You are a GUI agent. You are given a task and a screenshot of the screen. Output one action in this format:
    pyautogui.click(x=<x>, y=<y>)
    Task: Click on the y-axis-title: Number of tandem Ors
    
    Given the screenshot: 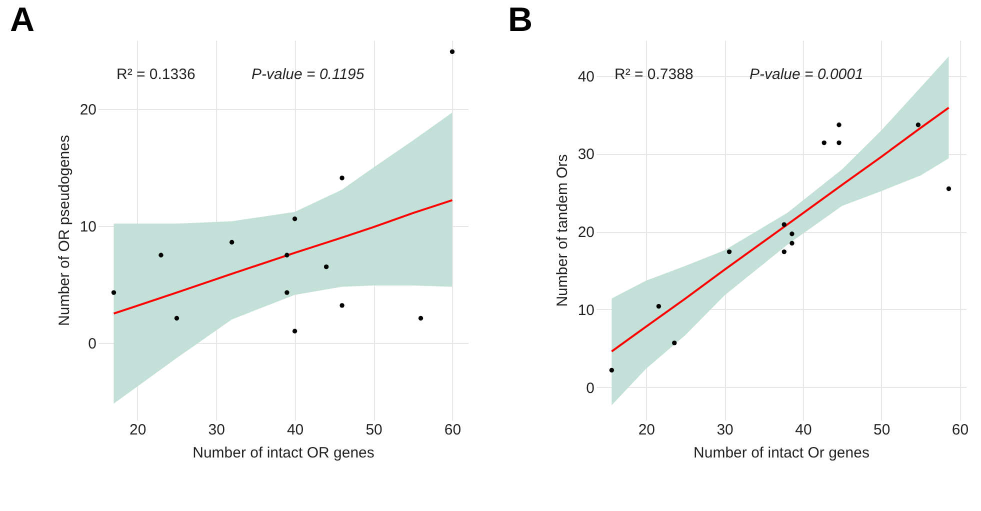 What is the action you would take?
    pyautogui.click(x=562, y=230)
    